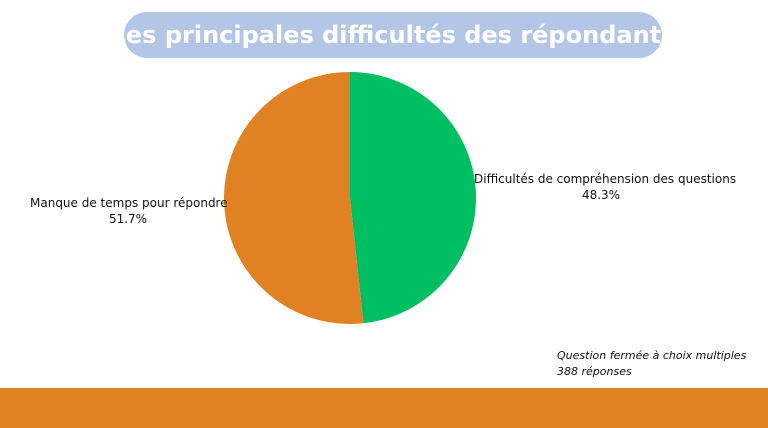  What do you see at coordinates (652, 355) in the screenshot?
I see `note-question-type: Question fermée à choix multiples` at bounding box center [652, 355].